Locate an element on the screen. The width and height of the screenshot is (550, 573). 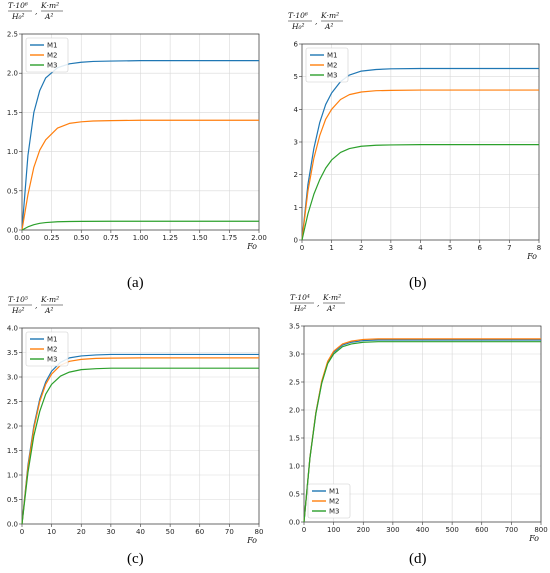
y-tick-label: 5 is located at coordinates (296, 77).